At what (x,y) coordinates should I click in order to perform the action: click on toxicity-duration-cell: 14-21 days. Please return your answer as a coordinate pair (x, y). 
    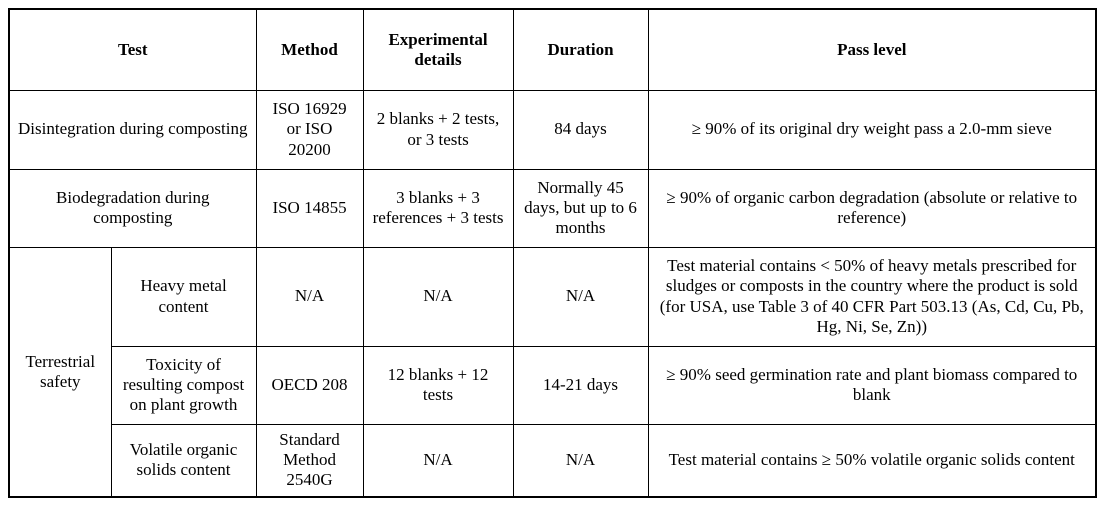
    Looking at the image, I should click on (580, 385).